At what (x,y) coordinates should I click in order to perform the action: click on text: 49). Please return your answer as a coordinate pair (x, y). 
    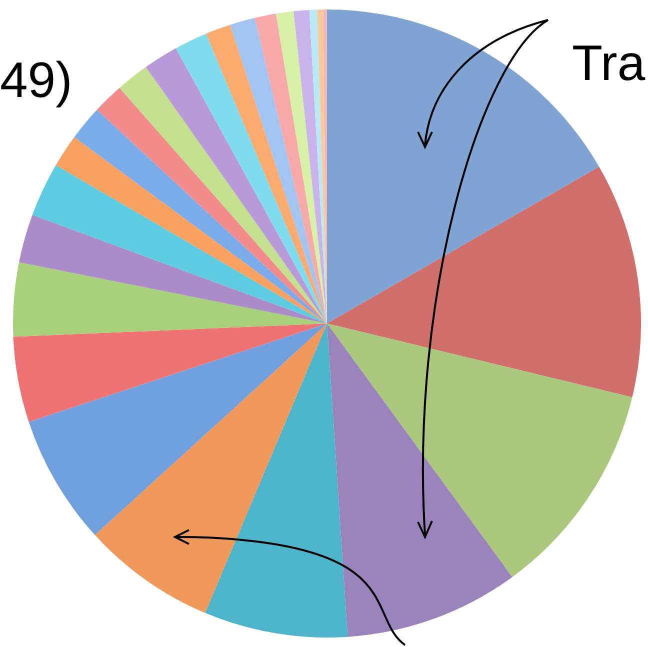
    Looking at the image, I should click on (36, 80).